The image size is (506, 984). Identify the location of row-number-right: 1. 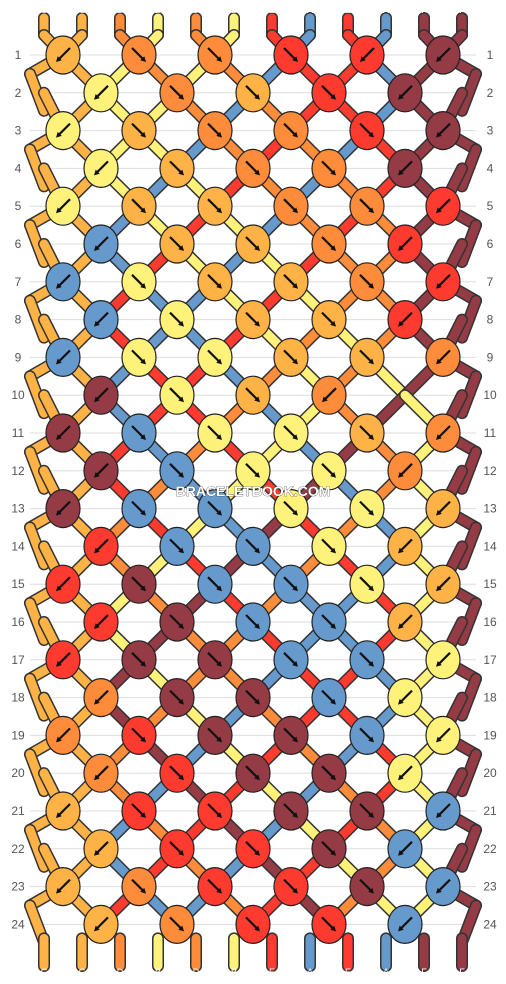
(490, 55).